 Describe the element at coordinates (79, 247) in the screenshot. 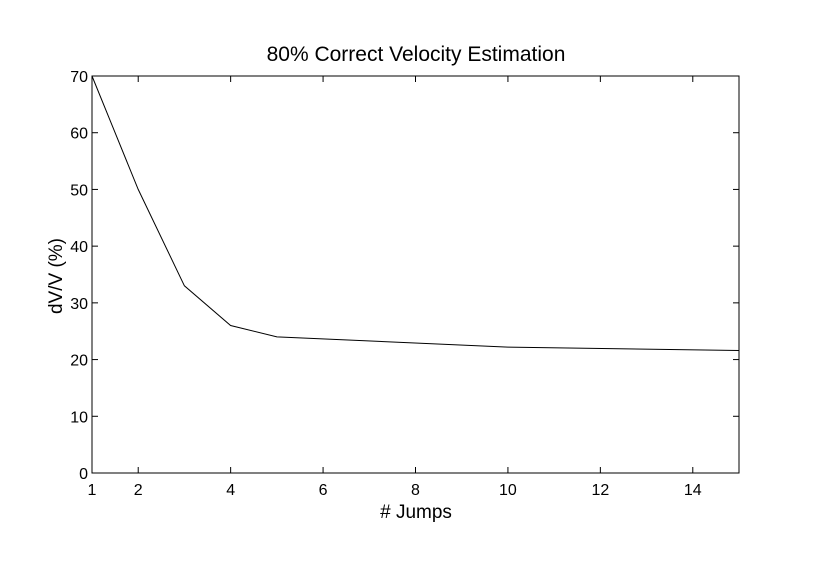

I see `y-tick-label: 40` at that location.